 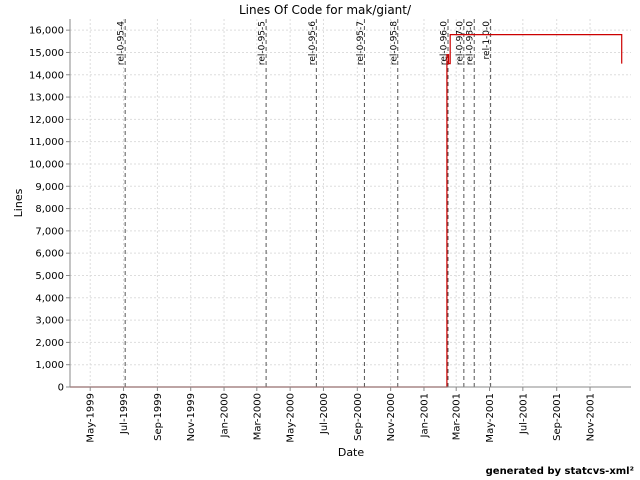 I want to click on y-tick-label: 9,000, so click(x=49, y=187).